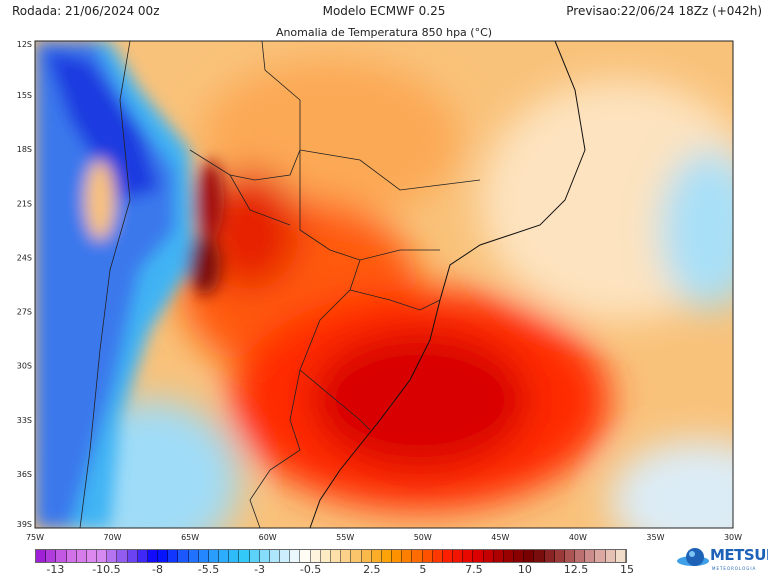  Describe the element at coordinates (208, 569) in the screenshot. I see `colorbar-label: -5.5` at that location.